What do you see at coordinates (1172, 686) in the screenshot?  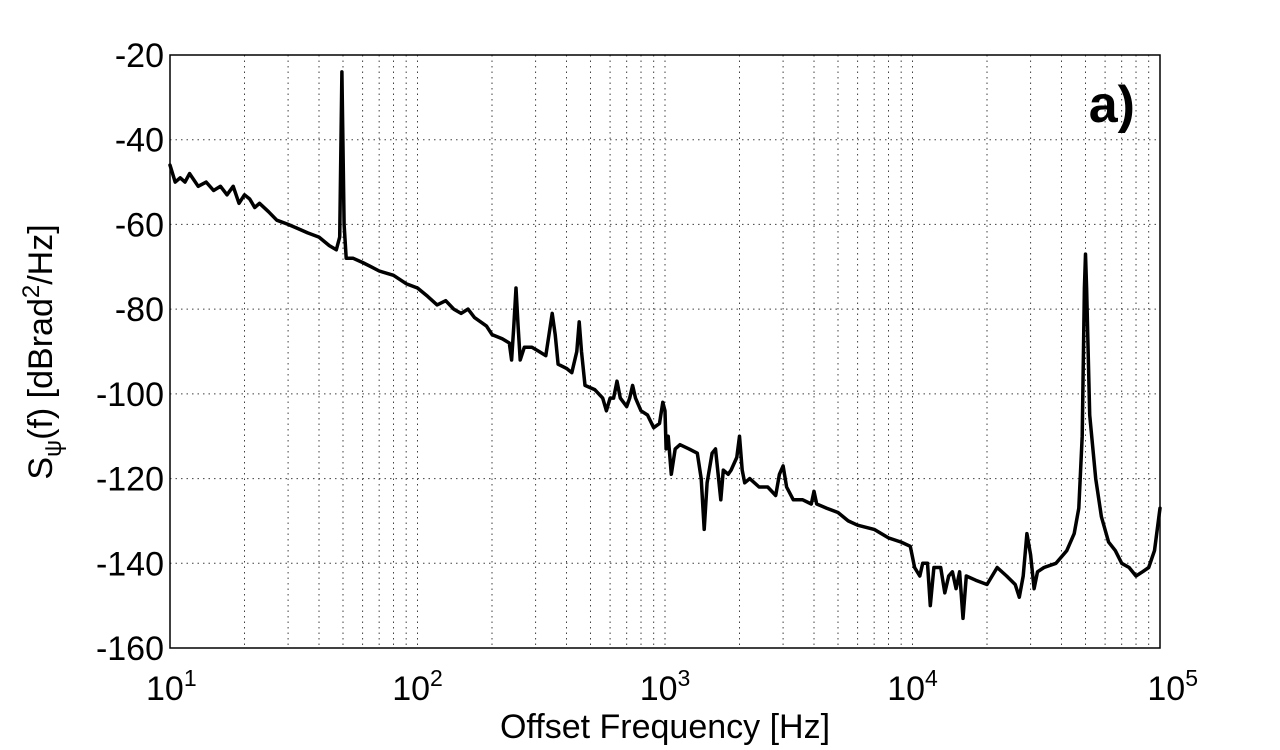 I see `x-tick-label: 10⁵` at bounding box center [1172, 686].